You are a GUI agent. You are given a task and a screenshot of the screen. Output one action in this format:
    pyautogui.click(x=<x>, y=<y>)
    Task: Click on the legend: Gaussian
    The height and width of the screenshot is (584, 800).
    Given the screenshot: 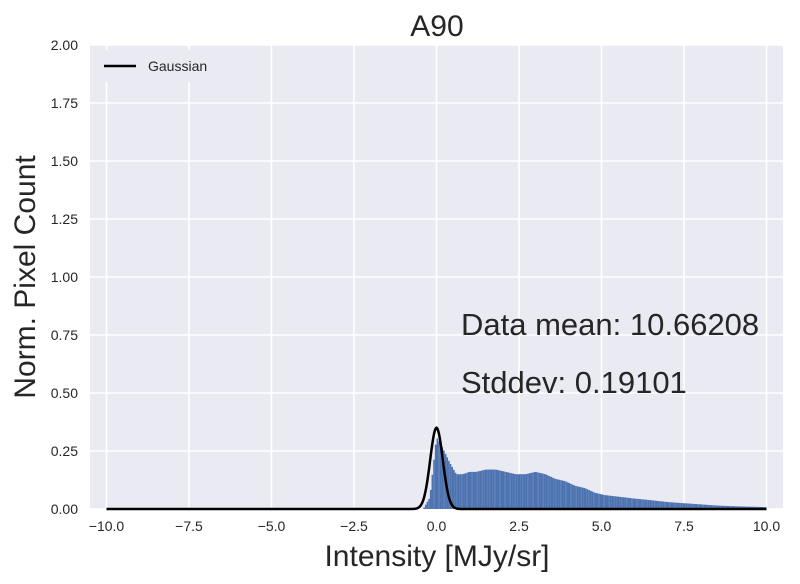 What is the action you would take?
    pyautogui.click(x=159, y=66)
    